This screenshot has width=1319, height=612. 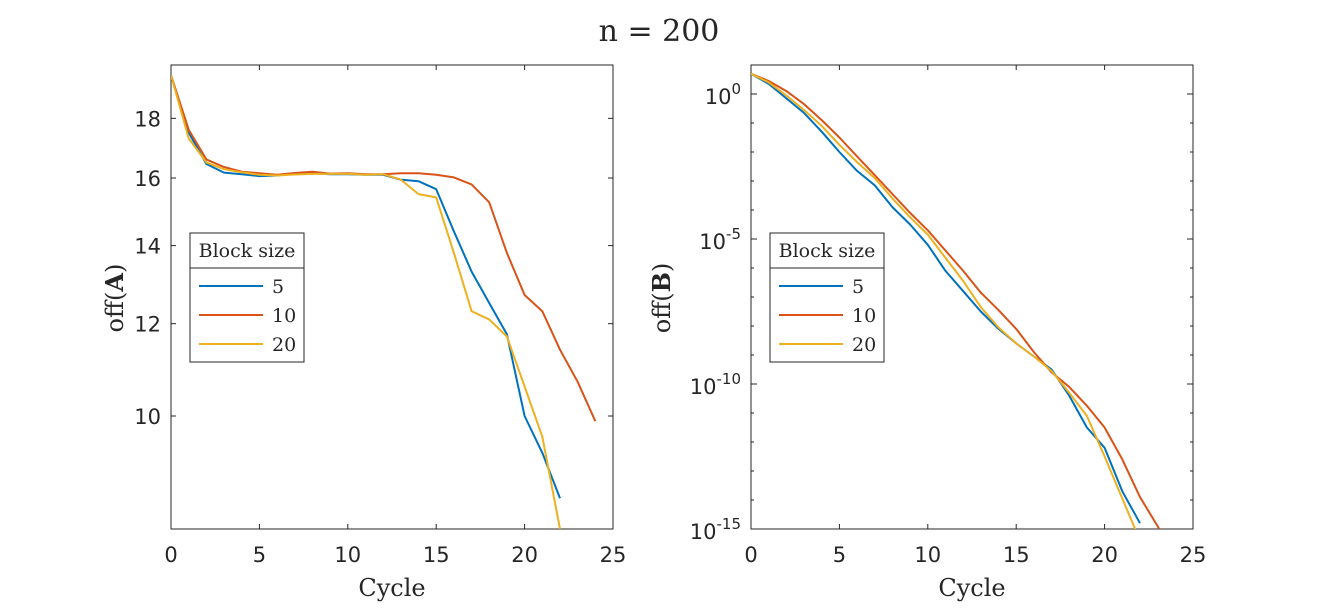 I want to click on legend-label-a-20: 20, so click(x=284, y=345).